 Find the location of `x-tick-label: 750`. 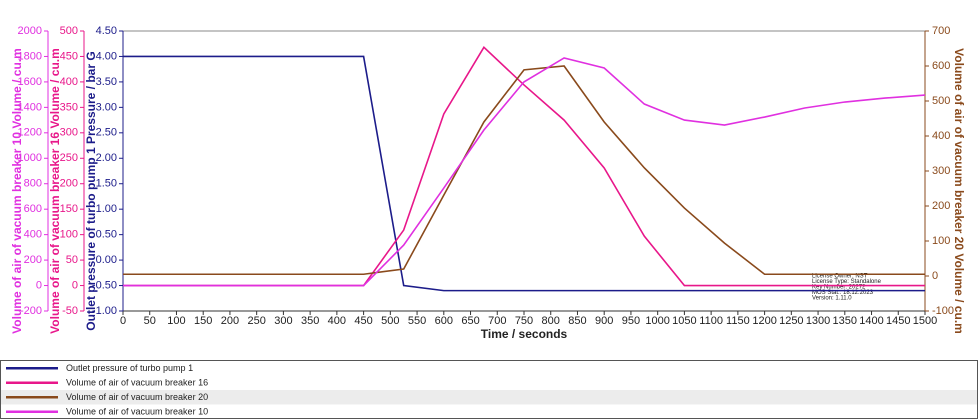

x-tick-label: 750 is located at coordinates (524, 321).